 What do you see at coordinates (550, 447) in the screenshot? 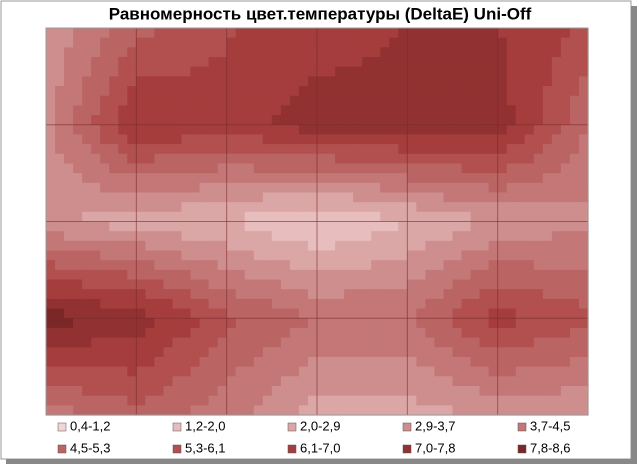
I see `legend-label: 7,8-8,6` at bounding box center [550, 447].